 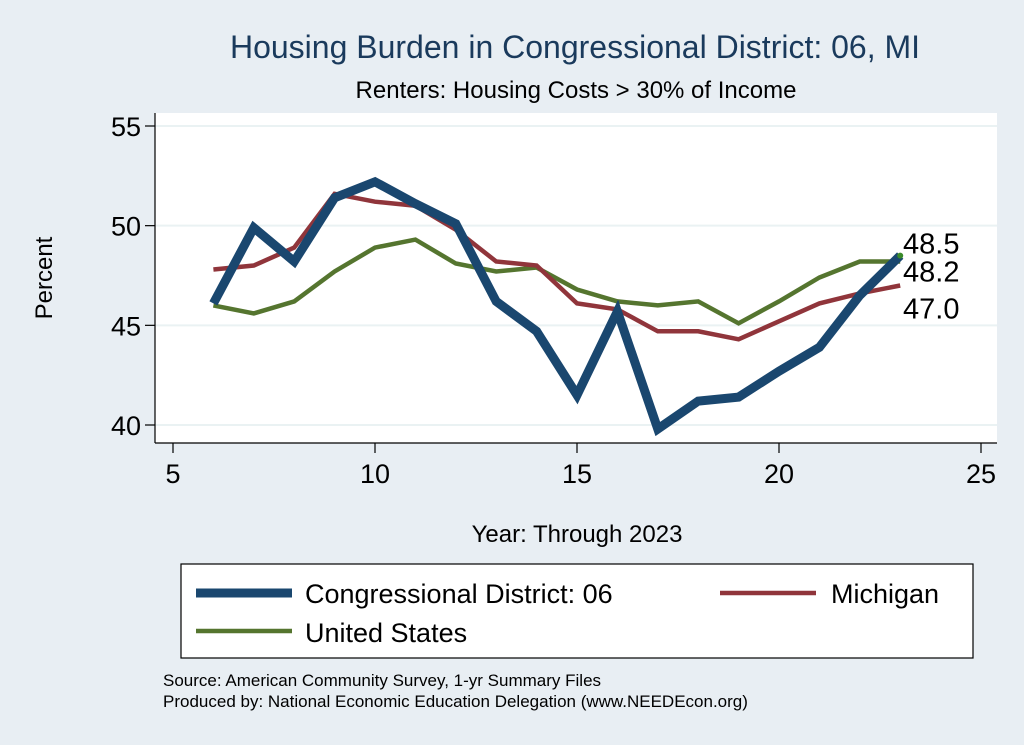 What do you see at coordinates (459, 594) in the screenshot?
I see `legend-label-congressional-district: Congressional District: 06` at bounding box center [459, 594].